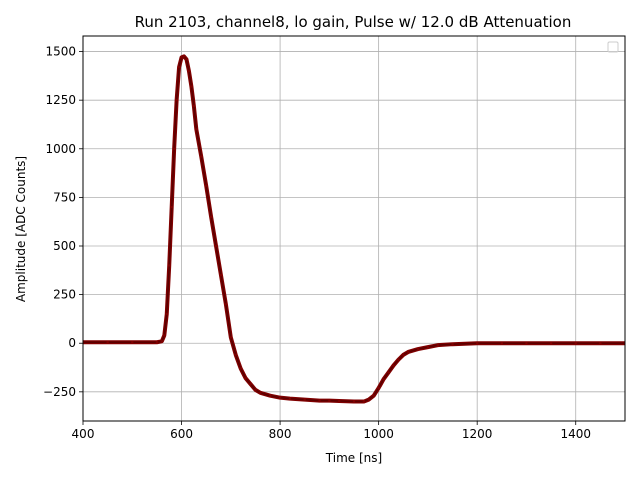 Image resolution: width=640 pixels, height=480 pixels. I want to click on x-tick-label: 1000, so click(378, 434).